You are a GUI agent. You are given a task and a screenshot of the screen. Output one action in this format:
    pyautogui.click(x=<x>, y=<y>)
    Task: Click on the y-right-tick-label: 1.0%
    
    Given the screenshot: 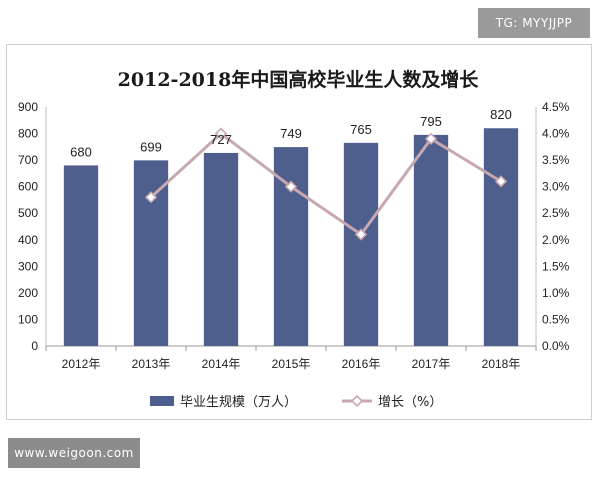 What is the action you would take?
    pyautogui.click(x=556, y=293)
    